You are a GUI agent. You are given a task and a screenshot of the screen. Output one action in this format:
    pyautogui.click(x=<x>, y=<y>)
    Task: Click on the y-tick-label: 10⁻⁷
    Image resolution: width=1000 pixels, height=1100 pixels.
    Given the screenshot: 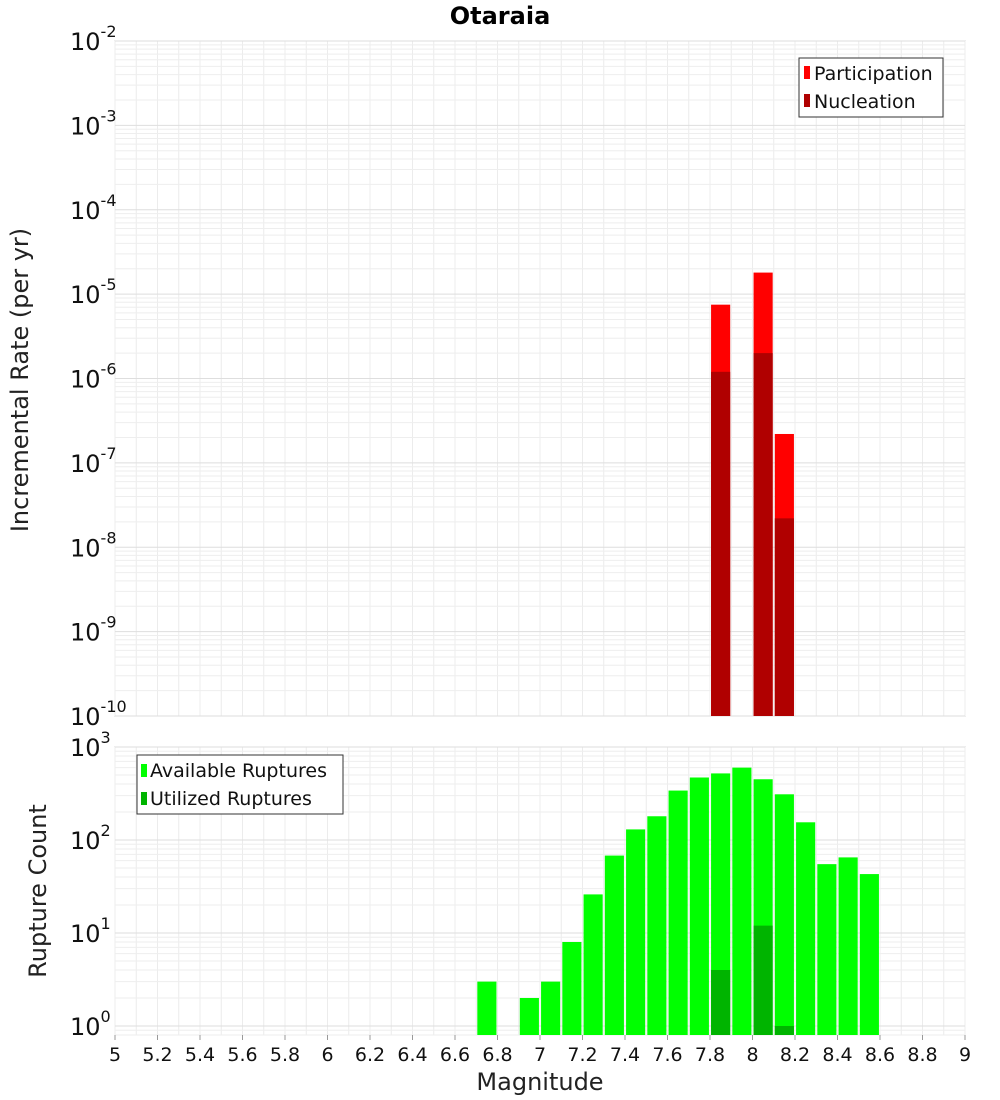 What is the action you would take?
    pyautogui.click(x=93, y=461)
    